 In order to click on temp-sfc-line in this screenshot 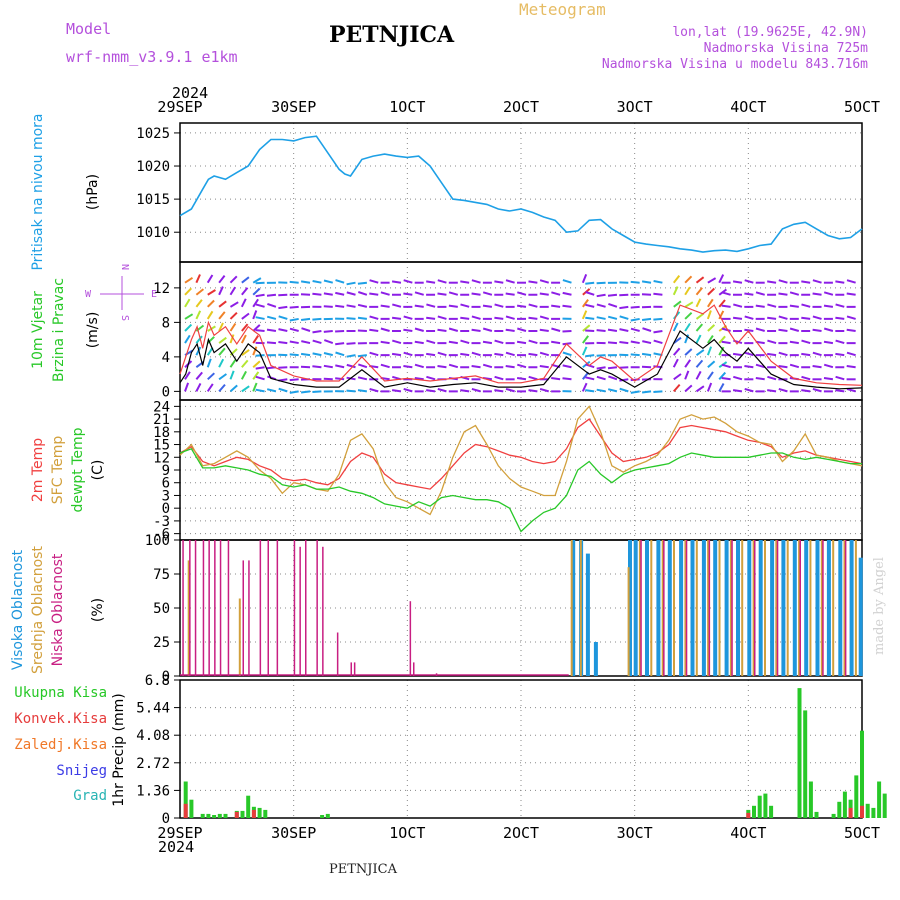, I will do `click(521, 460)`.